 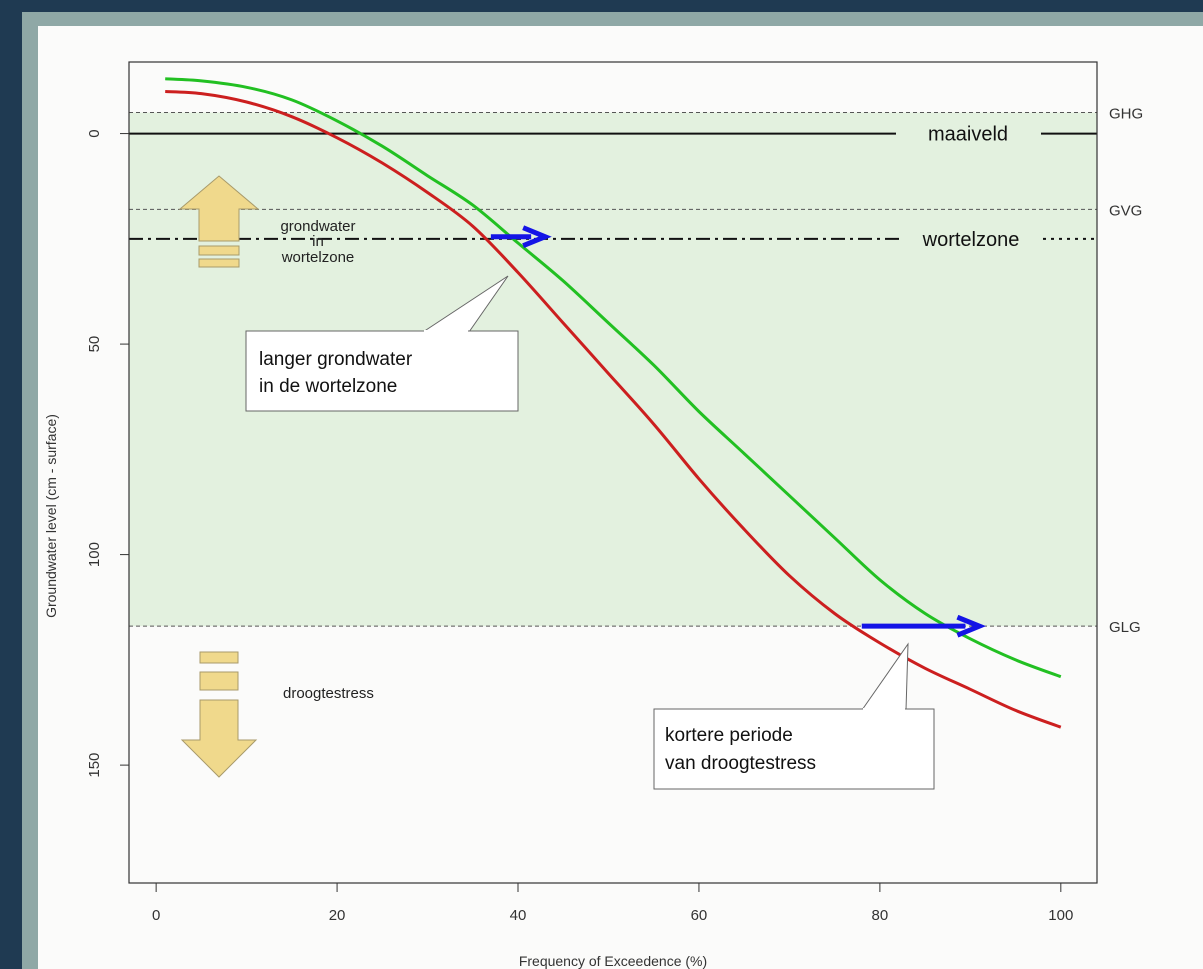 What do you see at coordinates (968, 135) in the screenshot?
I see `maaiveld-label: maaiveld` at bounding box center [968, 135].